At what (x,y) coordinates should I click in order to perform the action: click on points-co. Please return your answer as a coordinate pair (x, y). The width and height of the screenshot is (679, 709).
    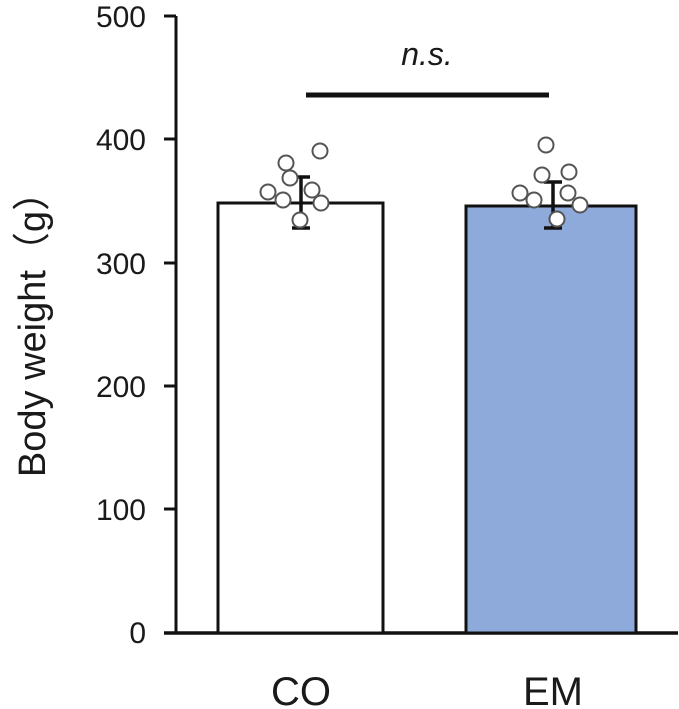
    Looking at the image, I should click on (294, 185).